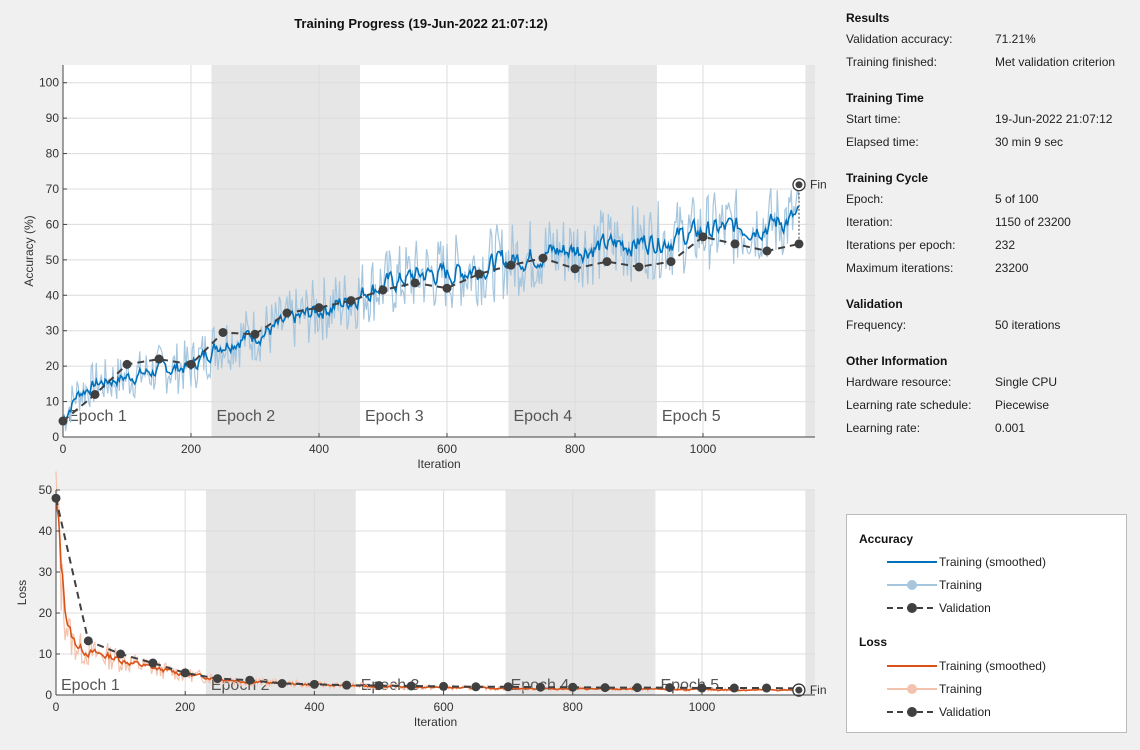 This screenshot has width=1140, height=750. I want to click on info-key: Epoch:, so click(865, 199).